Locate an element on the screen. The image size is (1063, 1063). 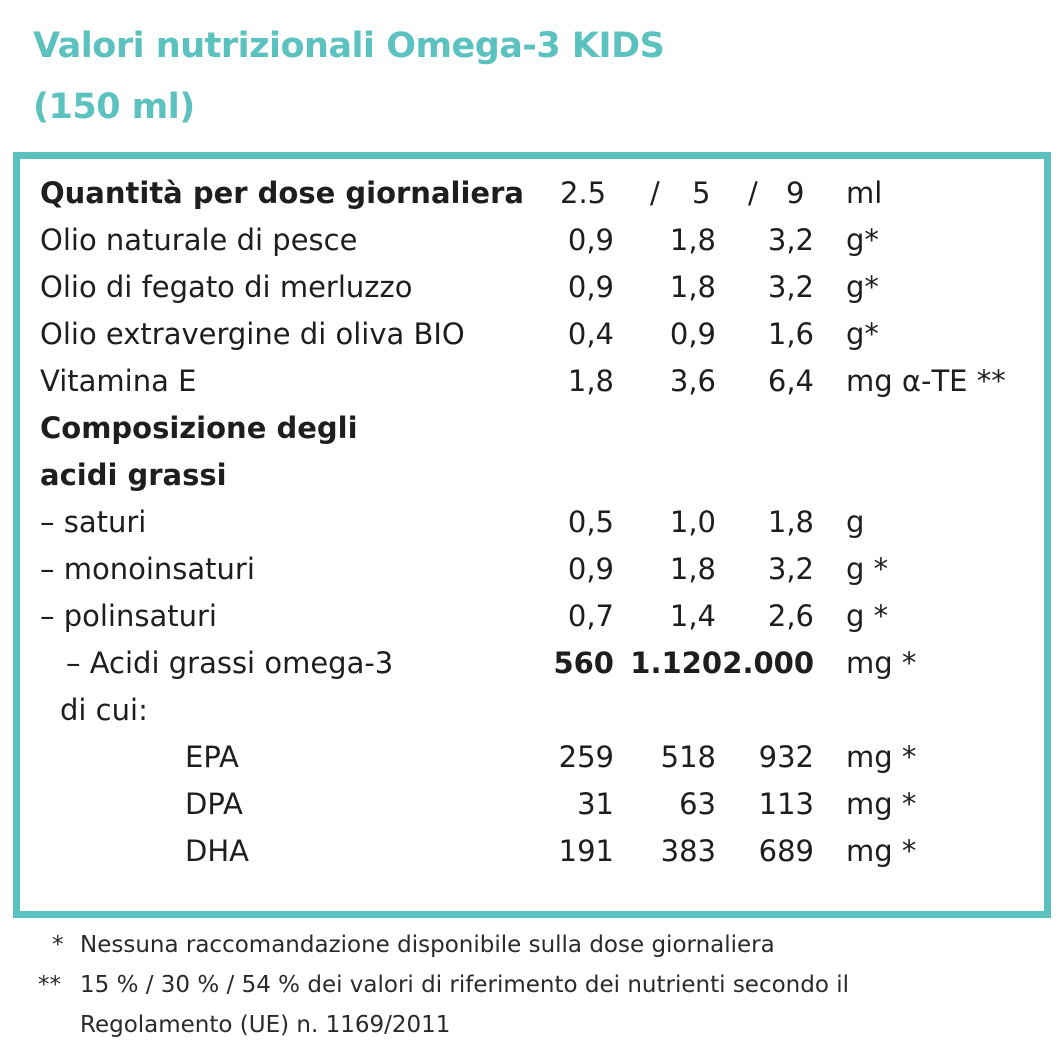
section-heading-line: acidi grassi is located at coordinates (133, 475).